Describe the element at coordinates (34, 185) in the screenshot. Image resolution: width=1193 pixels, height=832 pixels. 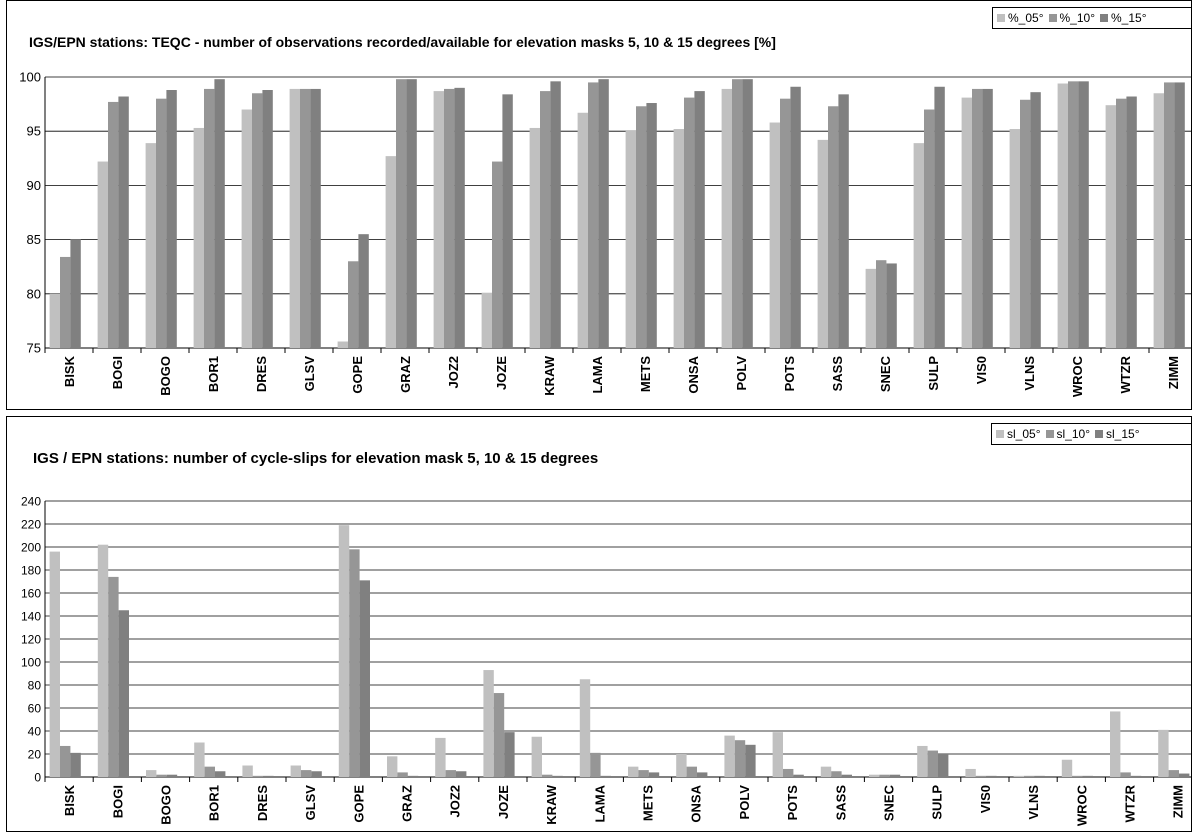
I see `y-tick-label: 90` at that location.